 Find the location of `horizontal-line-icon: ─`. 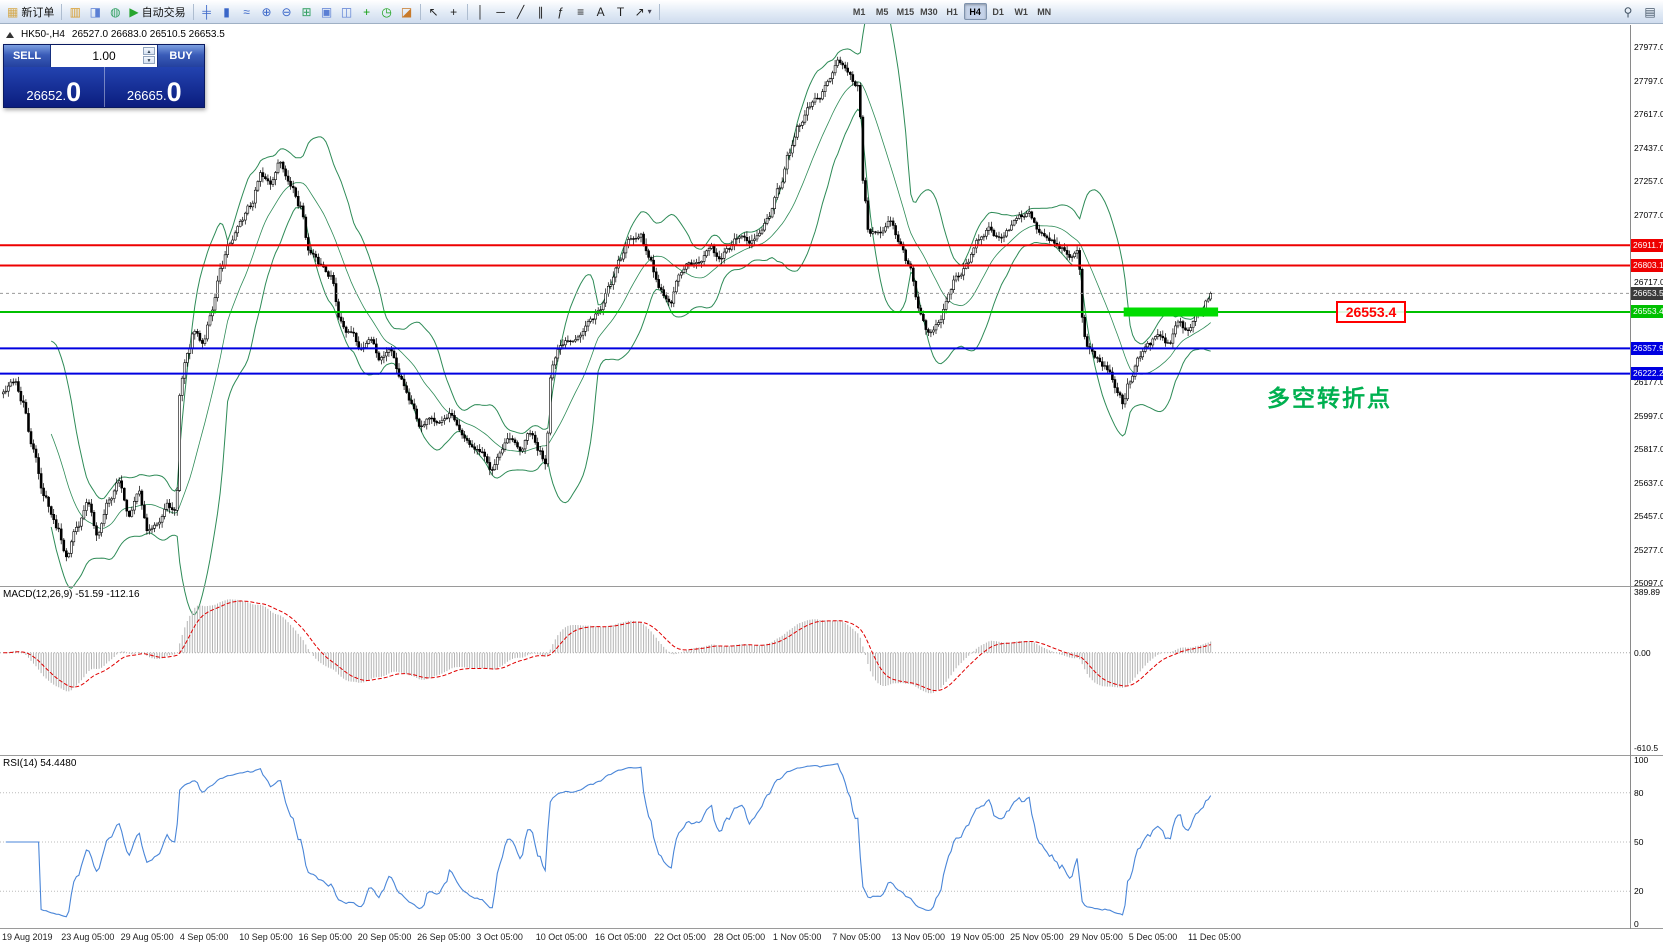

horizontal-line-icon: ─ is located at coordinates (500, 11).